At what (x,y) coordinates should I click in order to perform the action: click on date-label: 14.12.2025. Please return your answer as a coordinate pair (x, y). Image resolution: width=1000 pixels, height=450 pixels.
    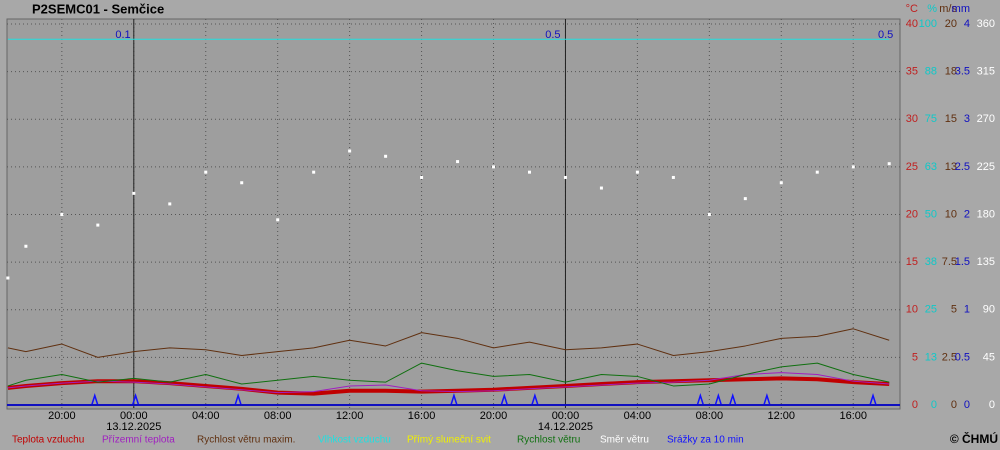
    Looking at the image, I should click on (565, 427).